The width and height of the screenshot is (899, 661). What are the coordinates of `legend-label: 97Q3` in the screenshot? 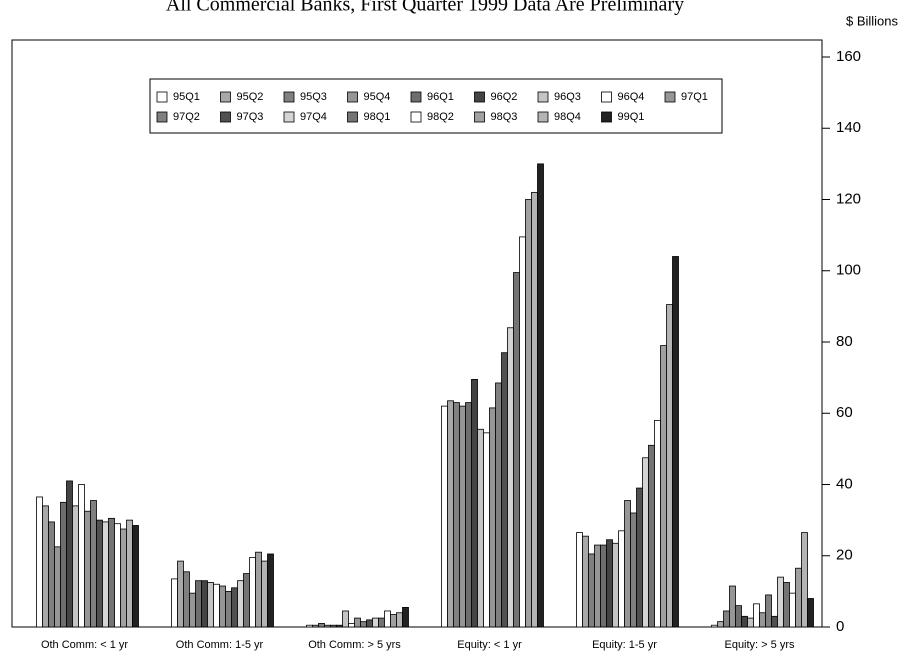 It's located at (250, 117).